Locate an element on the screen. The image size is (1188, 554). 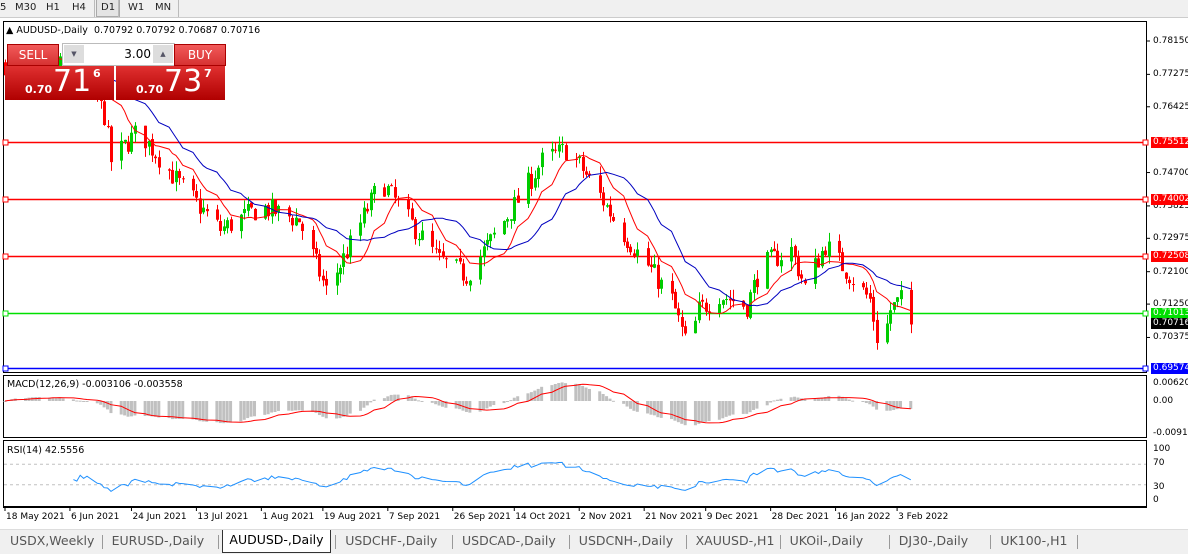
tf-m5: 5 is located at coordinates (3, 7).